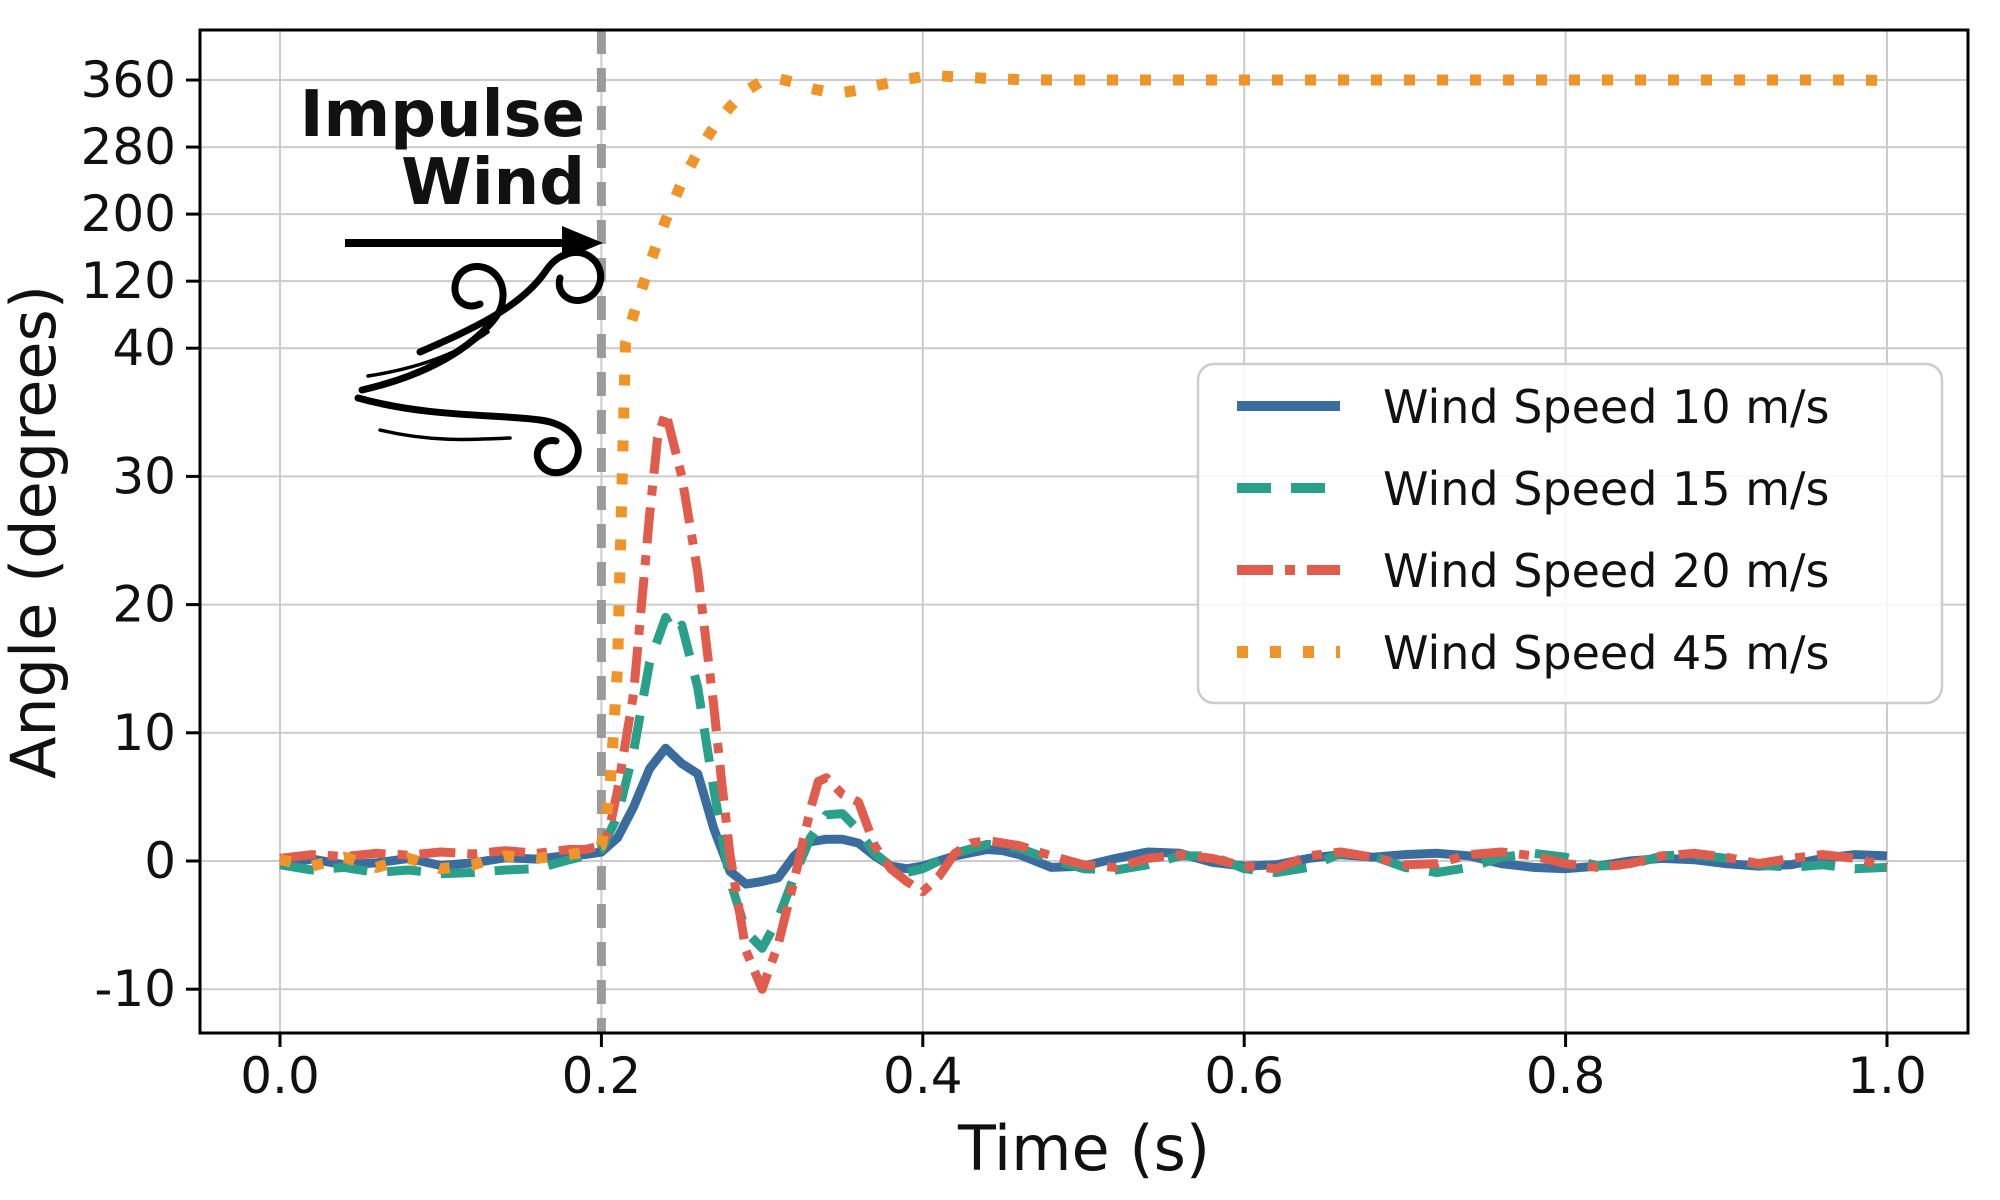 This screenshot has width=2000, height=1200. I want to click on legend-label: Wind Speed 20 m/s, so click(1606, 571).